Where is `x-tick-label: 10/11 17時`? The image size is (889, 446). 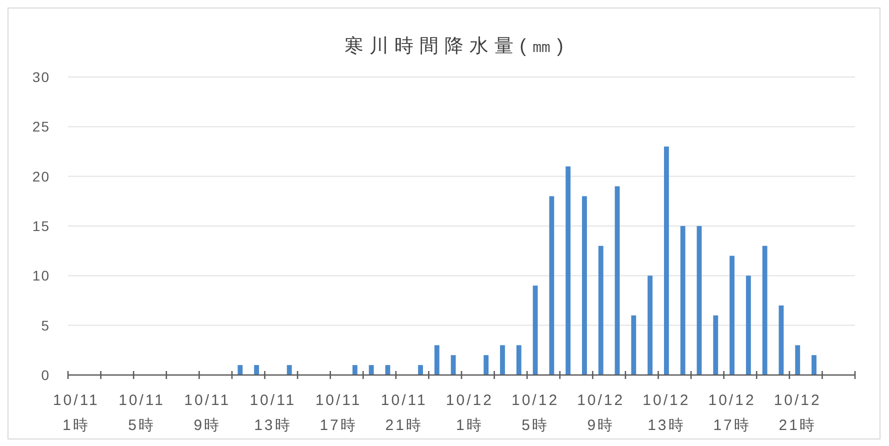 x-tick-label: 10/11 17時 is located at coordinates (338, 413).